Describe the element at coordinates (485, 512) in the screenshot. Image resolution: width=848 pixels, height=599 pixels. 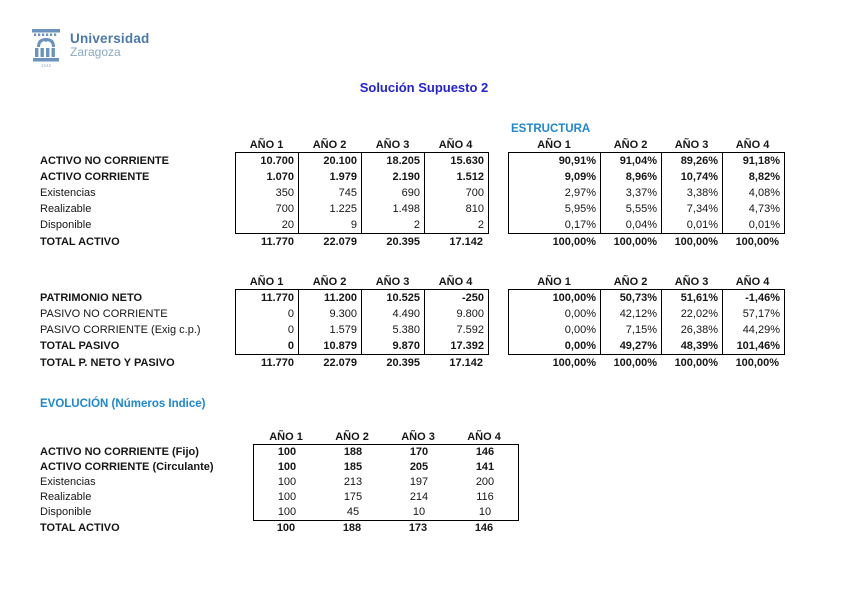
I see `year-value-cell: 10` at that location.